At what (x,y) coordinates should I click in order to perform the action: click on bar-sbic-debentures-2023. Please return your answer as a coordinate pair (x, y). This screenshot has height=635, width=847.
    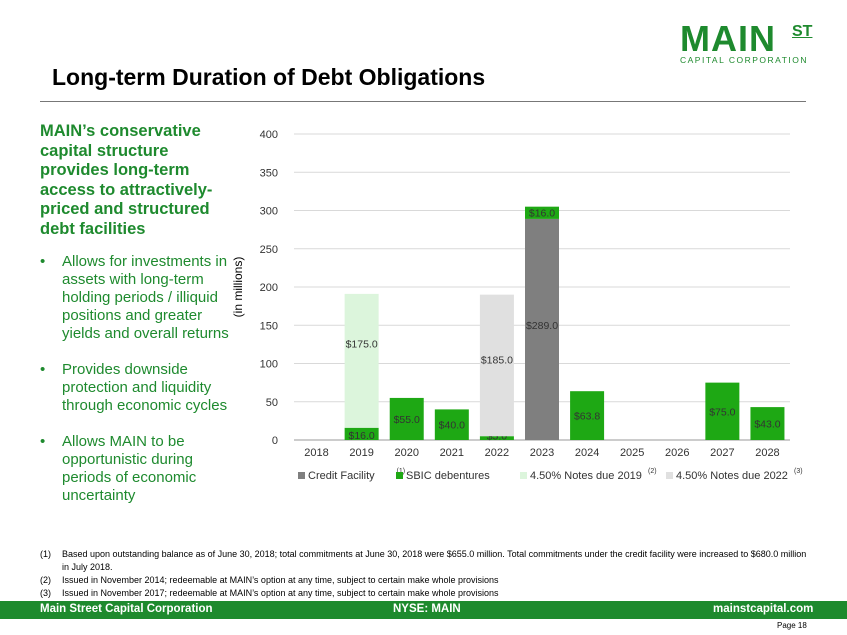
    Looking at the image, I should click on (542, 212).